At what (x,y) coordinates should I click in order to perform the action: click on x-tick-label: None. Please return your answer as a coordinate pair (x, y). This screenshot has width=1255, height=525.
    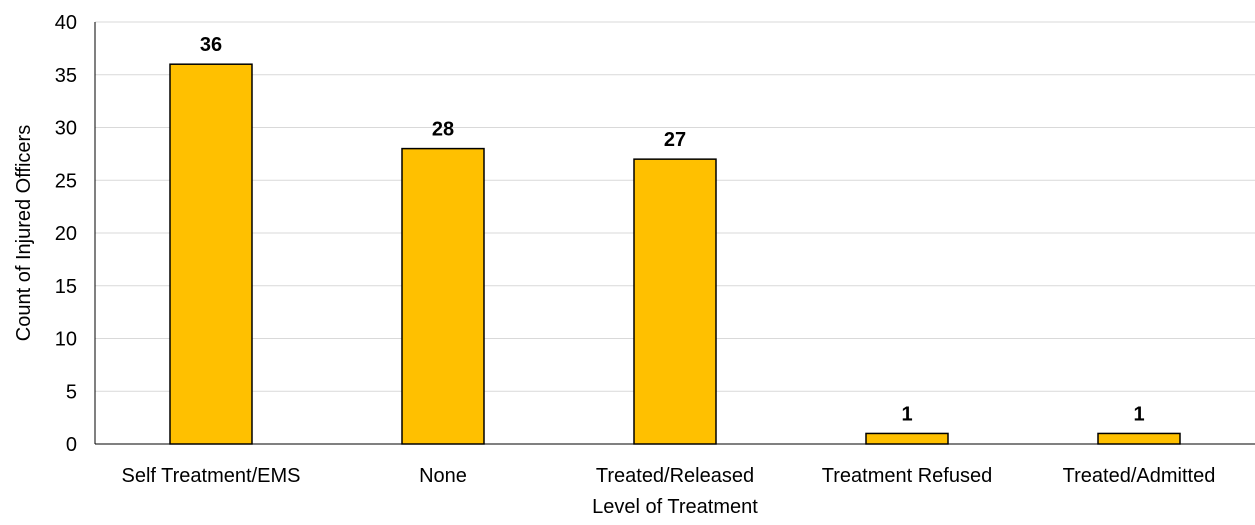
    Looking at the image, I should click on (443, 476).